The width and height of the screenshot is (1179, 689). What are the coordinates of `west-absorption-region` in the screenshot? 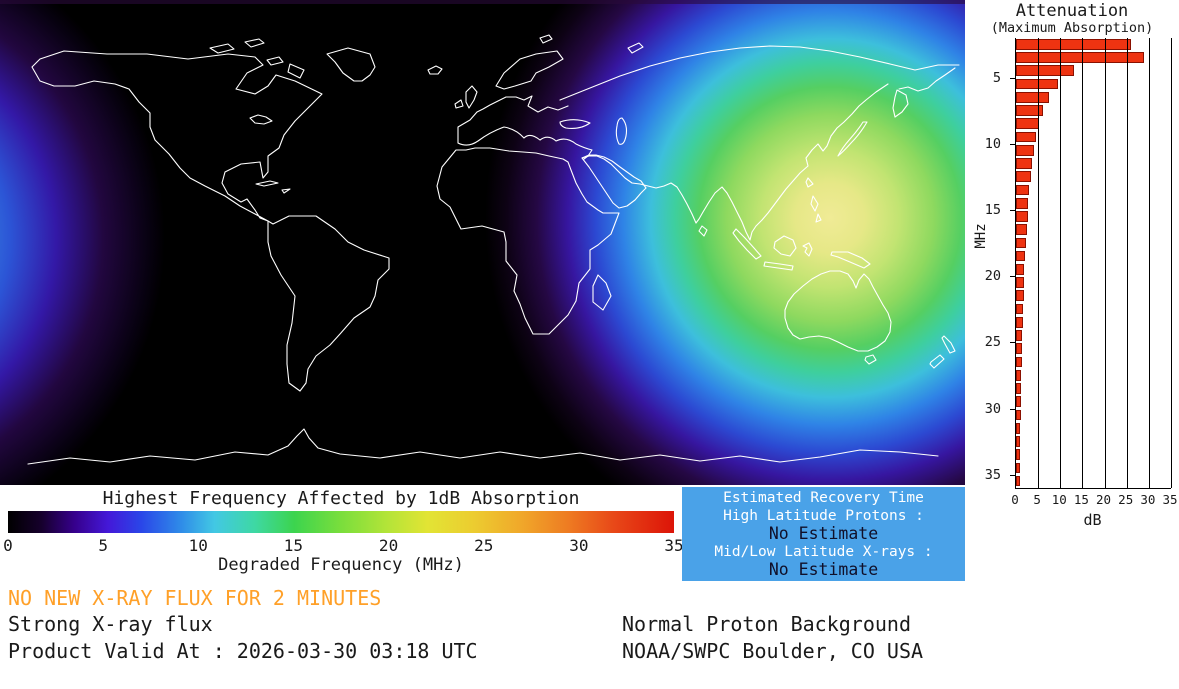 It's located at (82, 256).